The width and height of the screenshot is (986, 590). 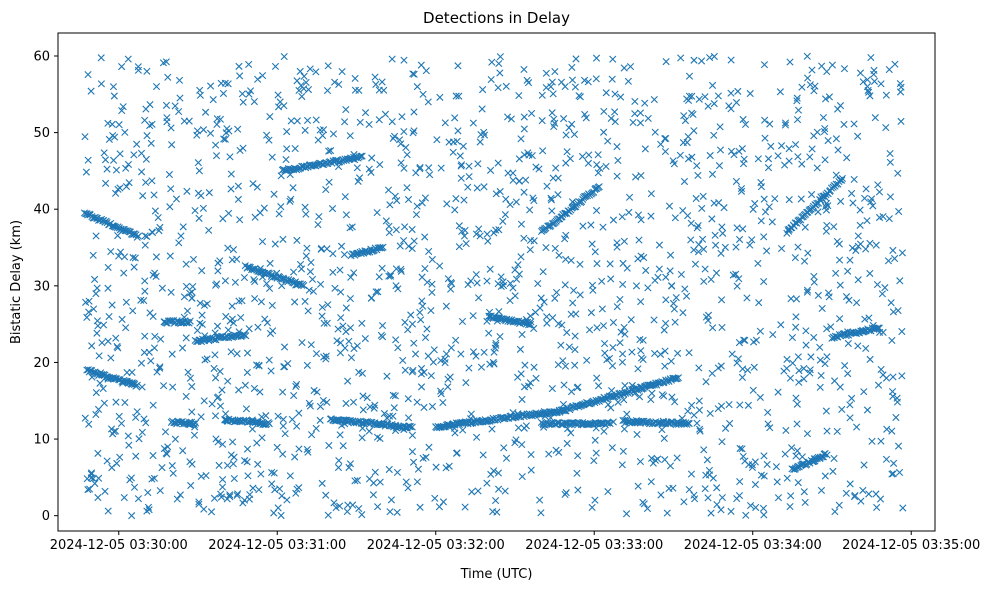 I want to click on y-tick-label: 60, so click(x=41, y=56).